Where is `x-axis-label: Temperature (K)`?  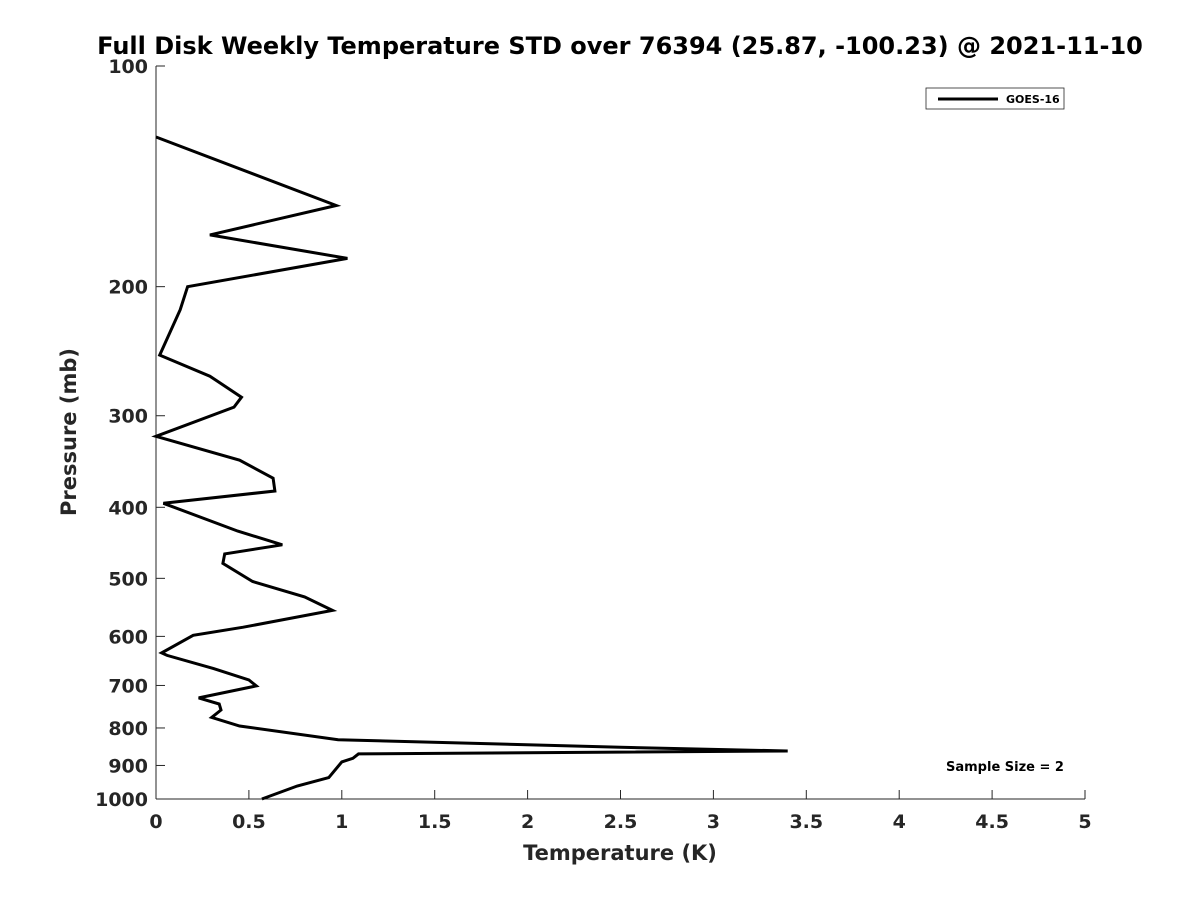 x-axis-label: Temperature (K) is located at coordinates (620, 853).